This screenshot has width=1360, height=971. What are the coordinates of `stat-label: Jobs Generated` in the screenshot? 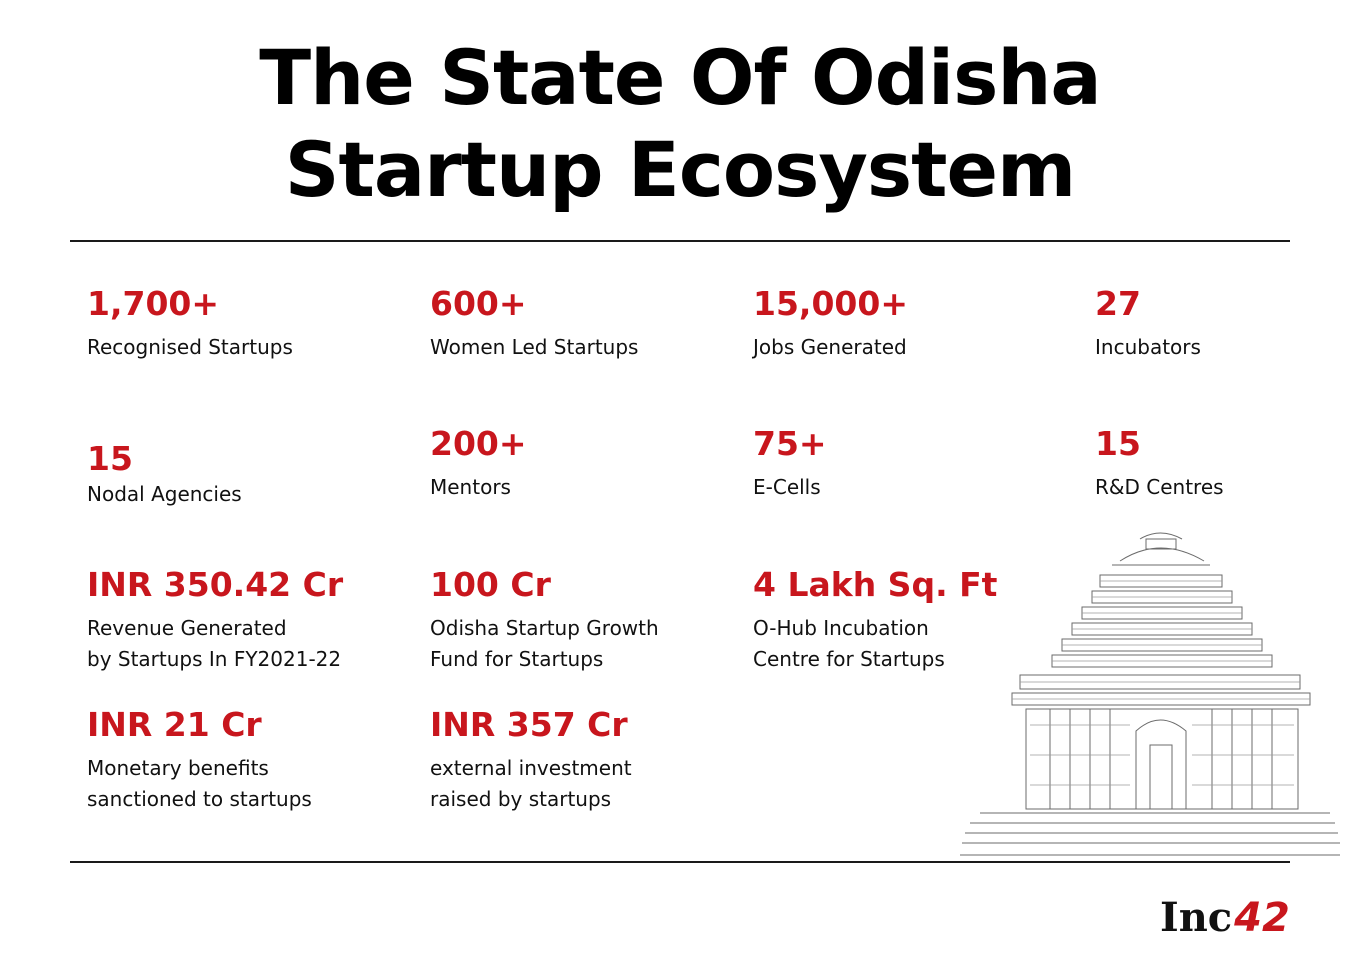 It's located at (830, 347).